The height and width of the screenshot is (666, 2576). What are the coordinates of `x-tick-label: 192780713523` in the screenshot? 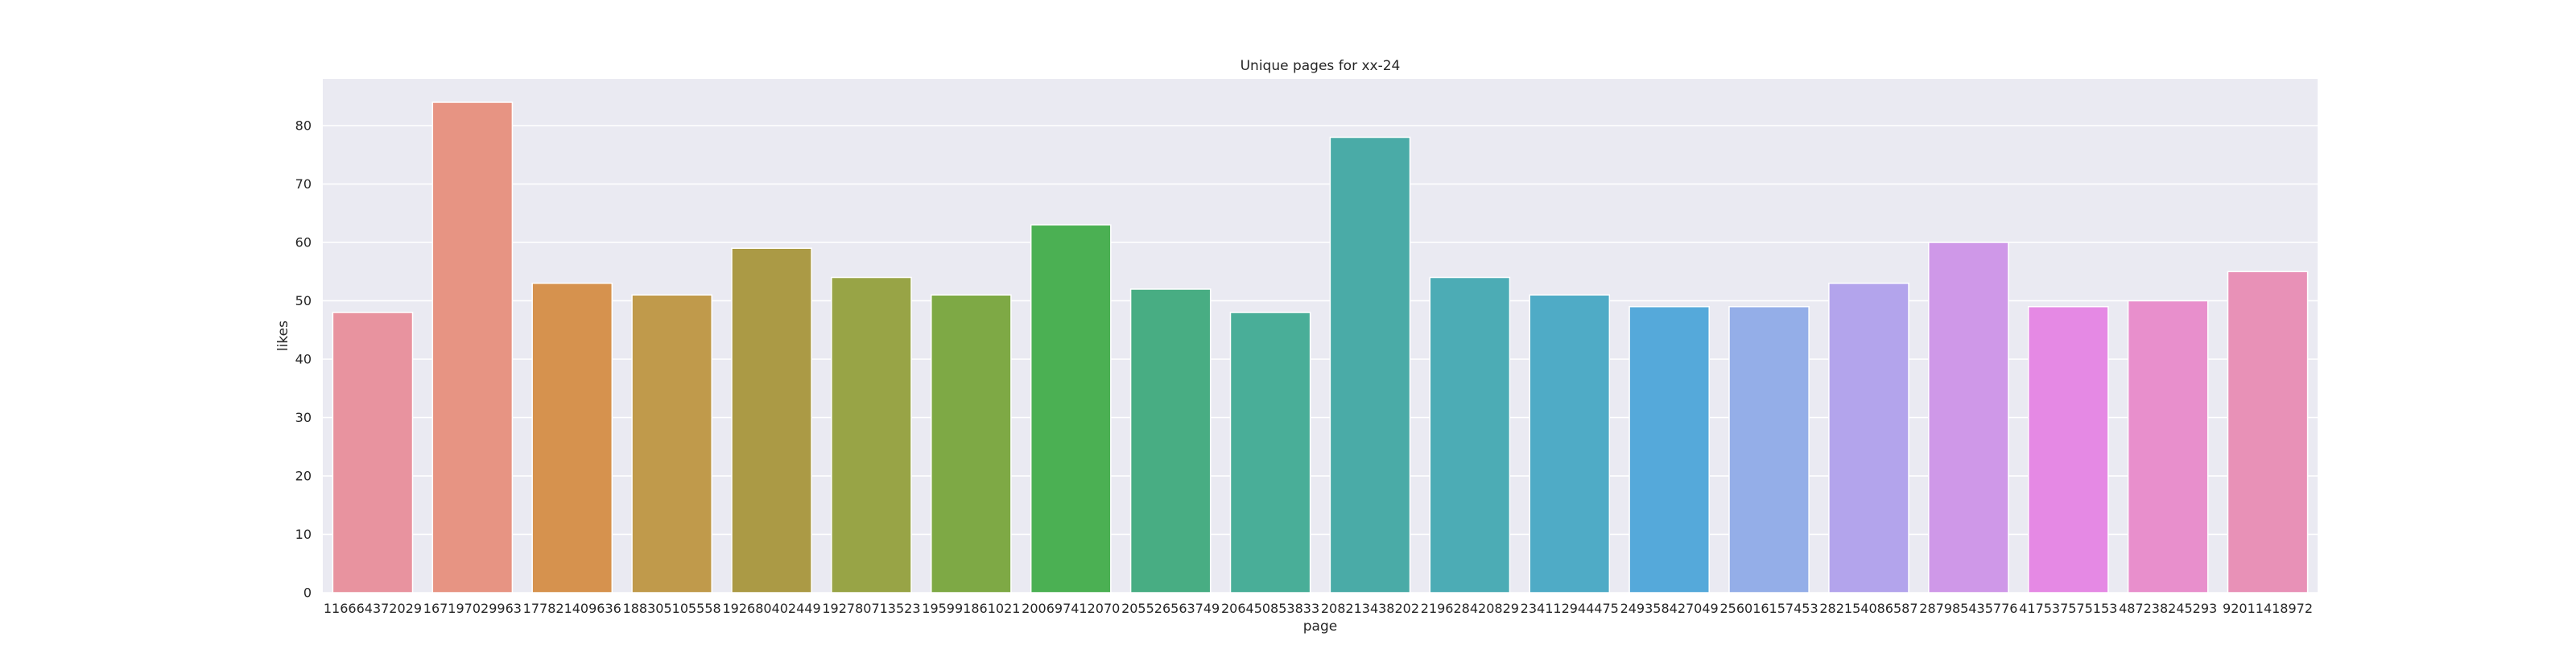 It's located at (871, 608).